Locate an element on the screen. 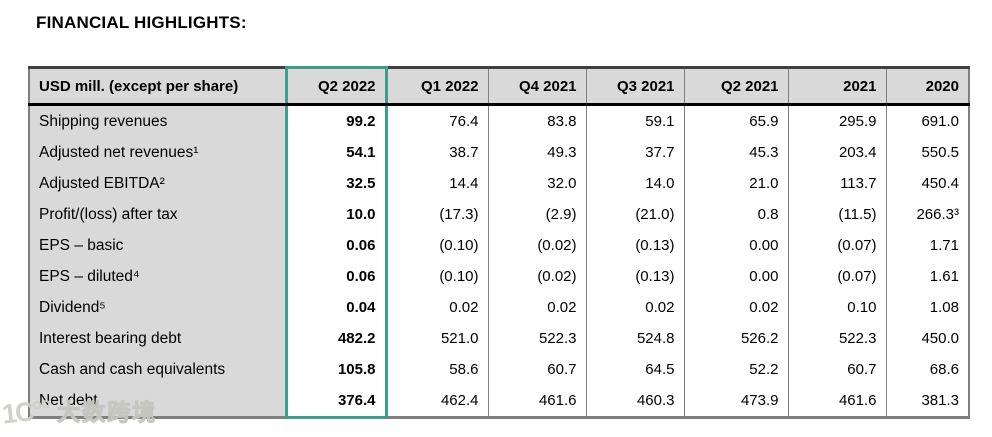 The height and width of the screenshot is (437, 992). cell-value: 526.2 is located at coordinates (735, 338).